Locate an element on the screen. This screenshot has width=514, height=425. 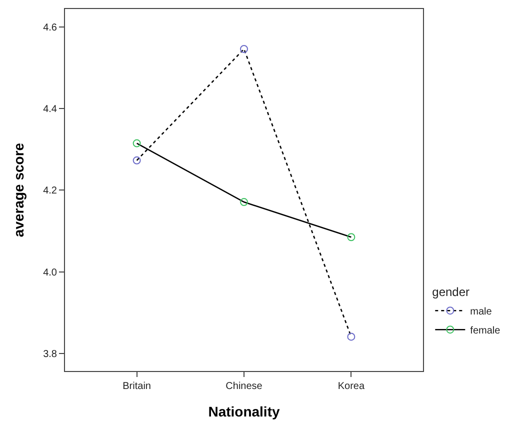
y-tick-label: 3.8 is located at coordinates (50, 354).